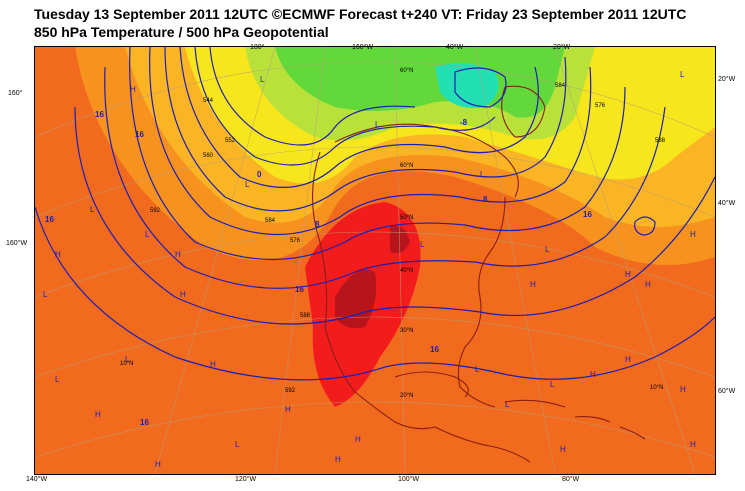 The height and width of the screenshot is (491, 745). Describe the element at coordinates (575, 419) in the screenshot. I see `caribbean-islands` at that location.